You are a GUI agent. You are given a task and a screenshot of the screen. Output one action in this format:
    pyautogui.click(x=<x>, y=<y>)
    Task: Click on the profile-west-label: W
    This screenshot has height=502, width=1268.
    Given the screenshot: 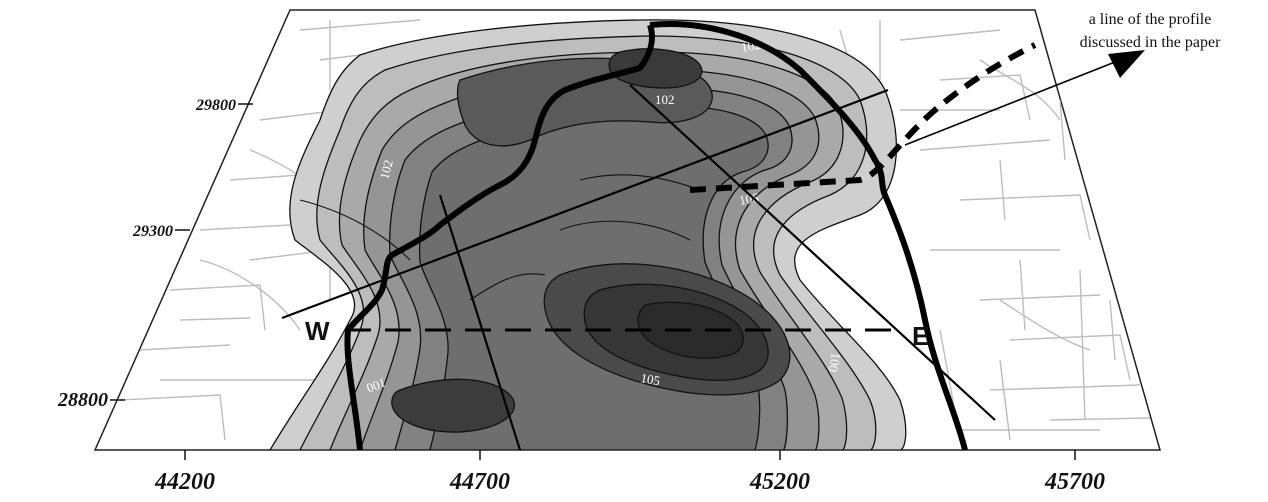 What is the action you would take?
    pyautogui.click(x=317, y=331)
    